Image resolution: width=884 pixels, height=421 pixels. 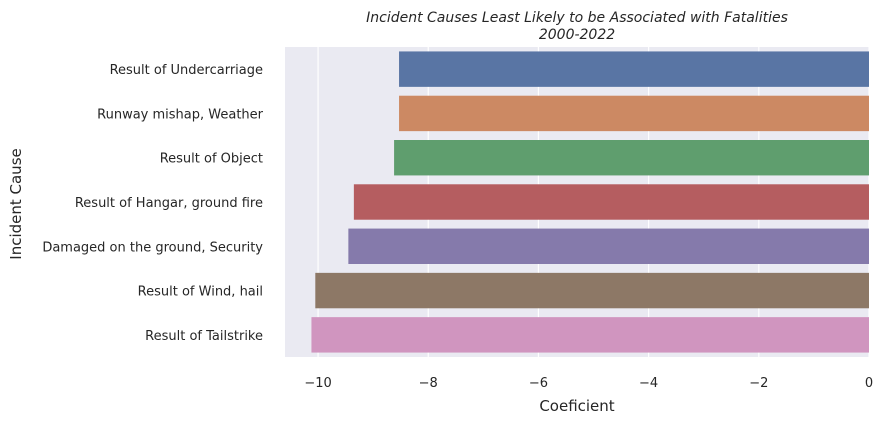 What do you see at coordinates (428, 383) in the screenshot?
I see `x-tick-label: −8` at bounding box center [428, 383].